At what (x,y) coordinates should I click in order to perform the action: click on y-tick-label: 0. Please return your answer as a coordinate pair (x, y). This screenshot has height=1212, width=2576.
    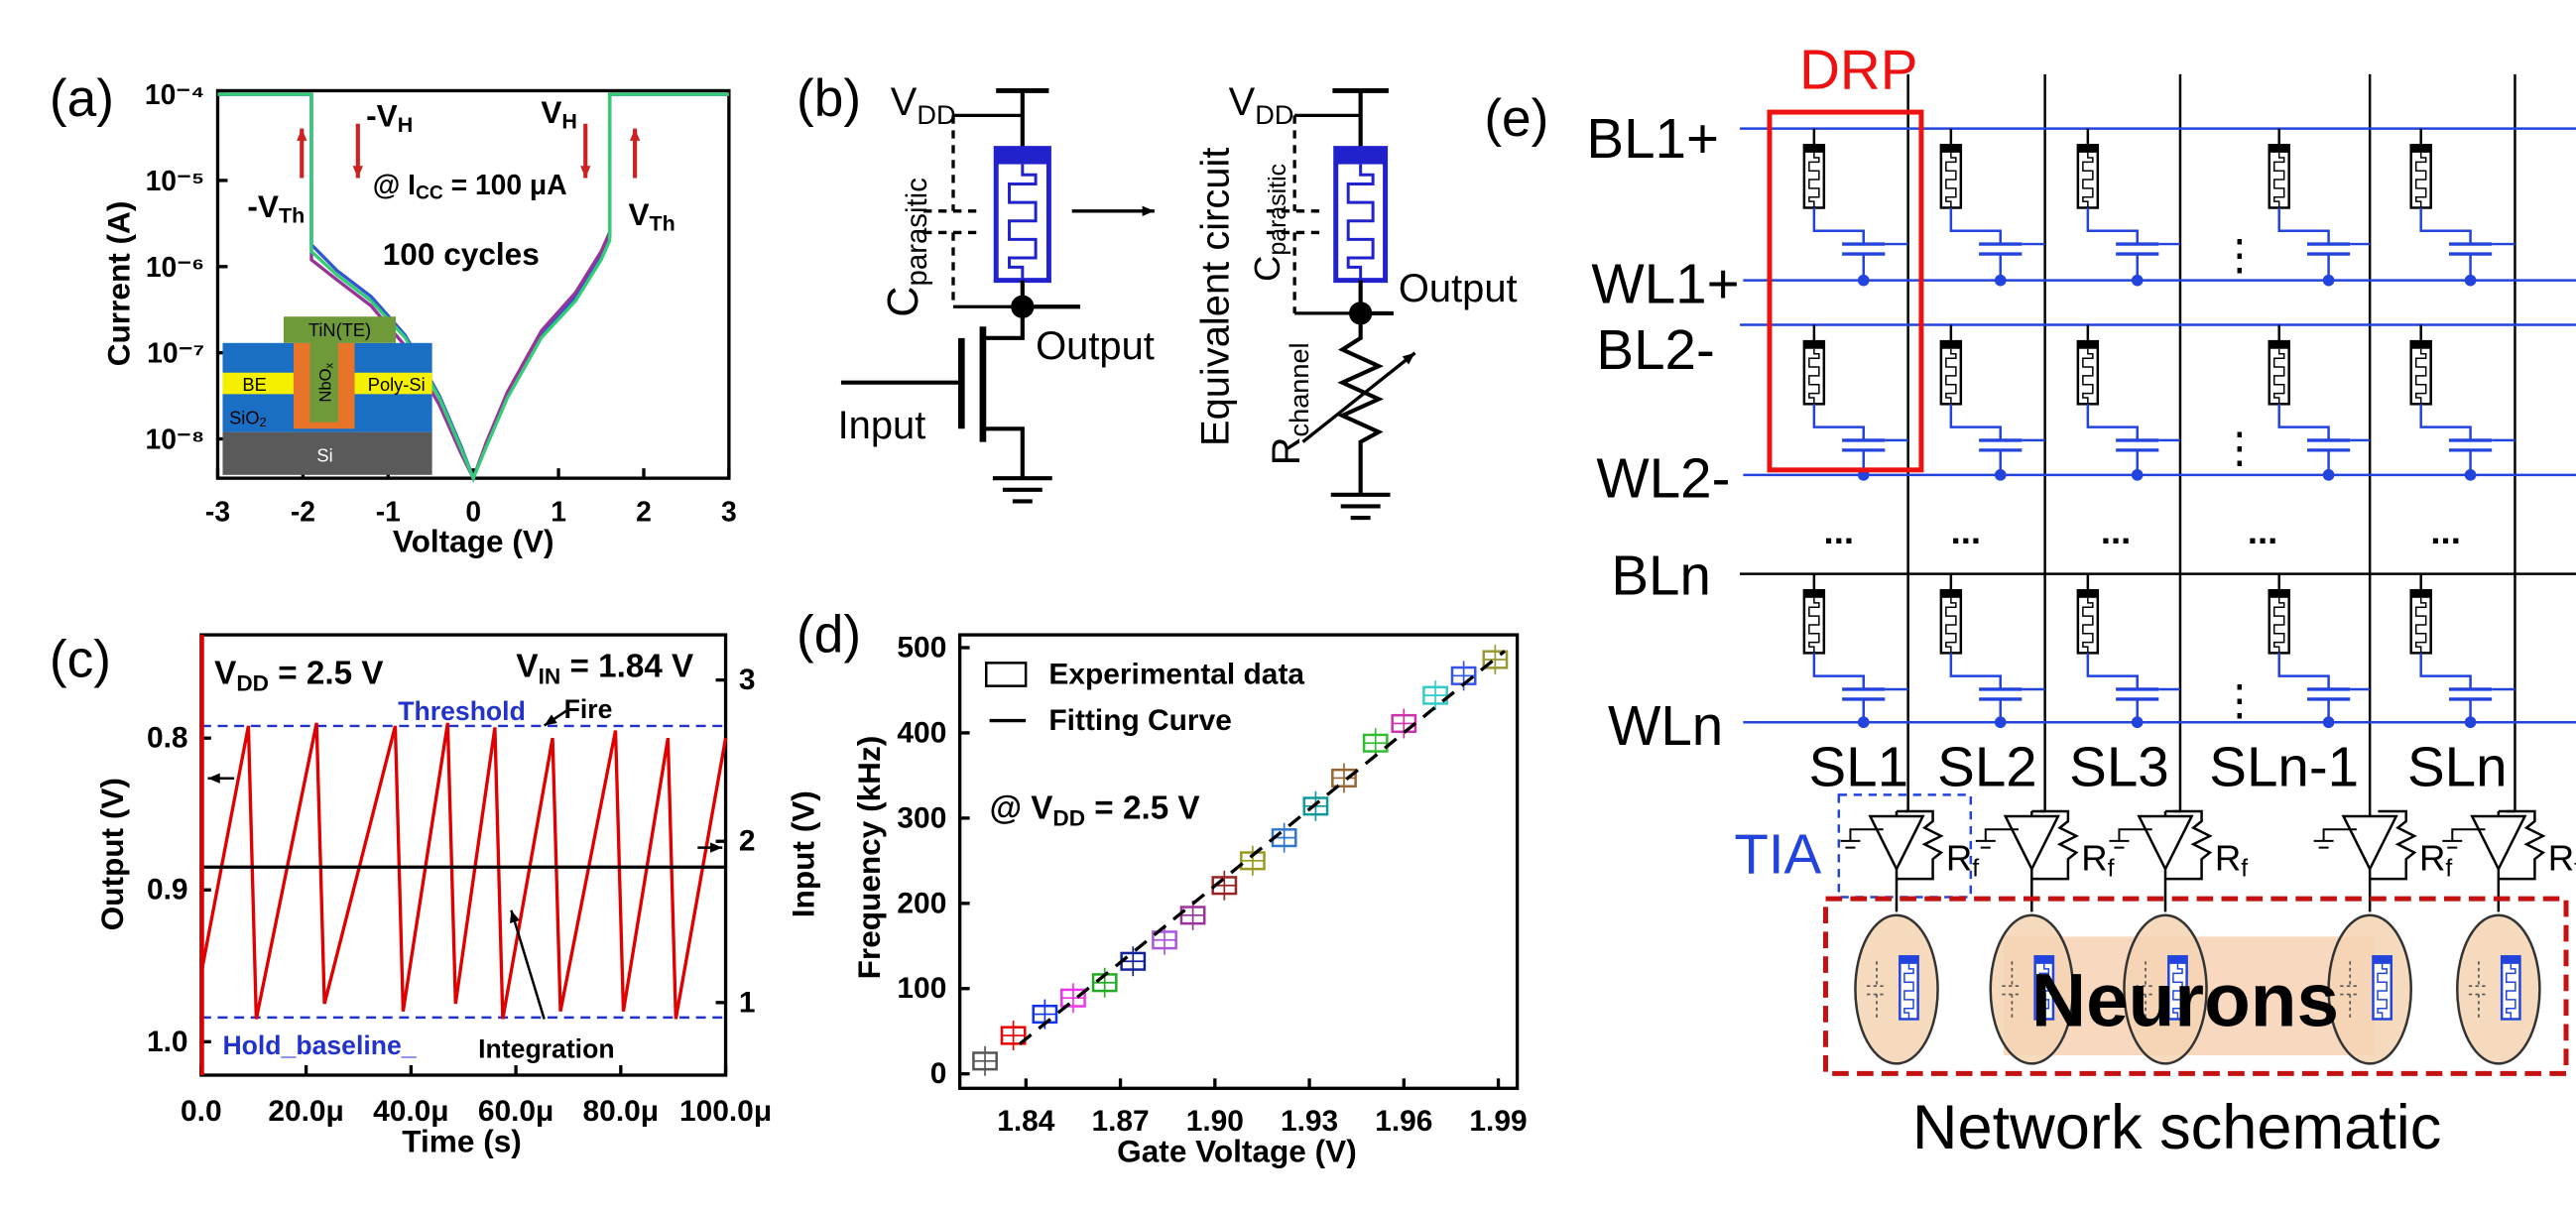
    Looking at the image, I should click on (938, 1073).